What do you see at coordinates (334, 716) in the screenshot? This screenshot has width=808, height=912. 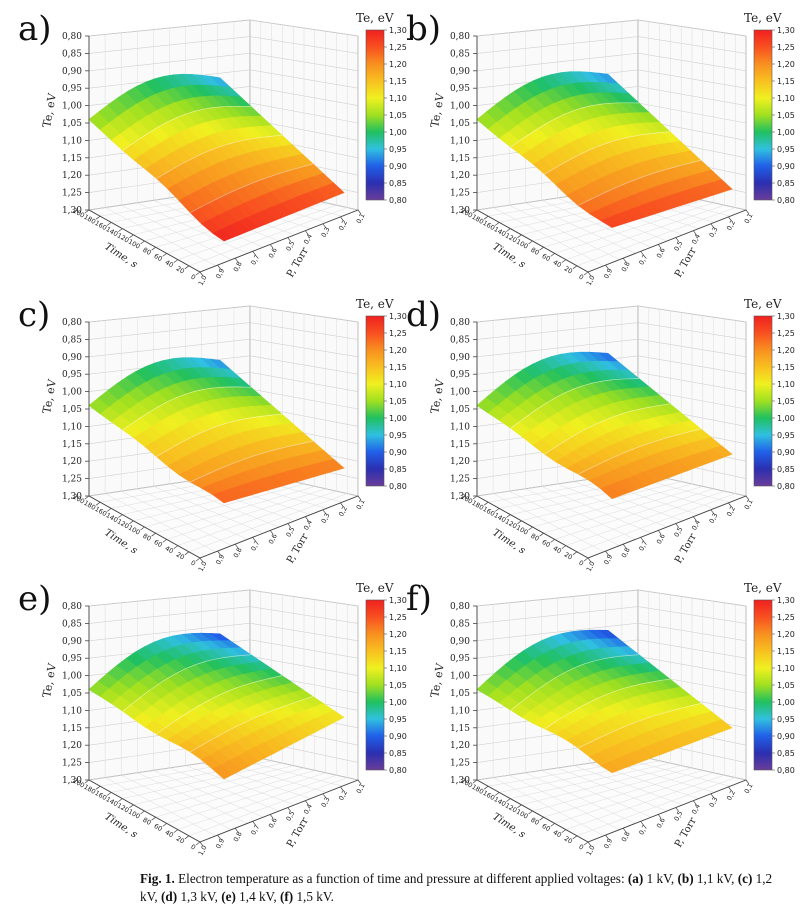 I see `surface-patch` at bounding box center [334, 716].